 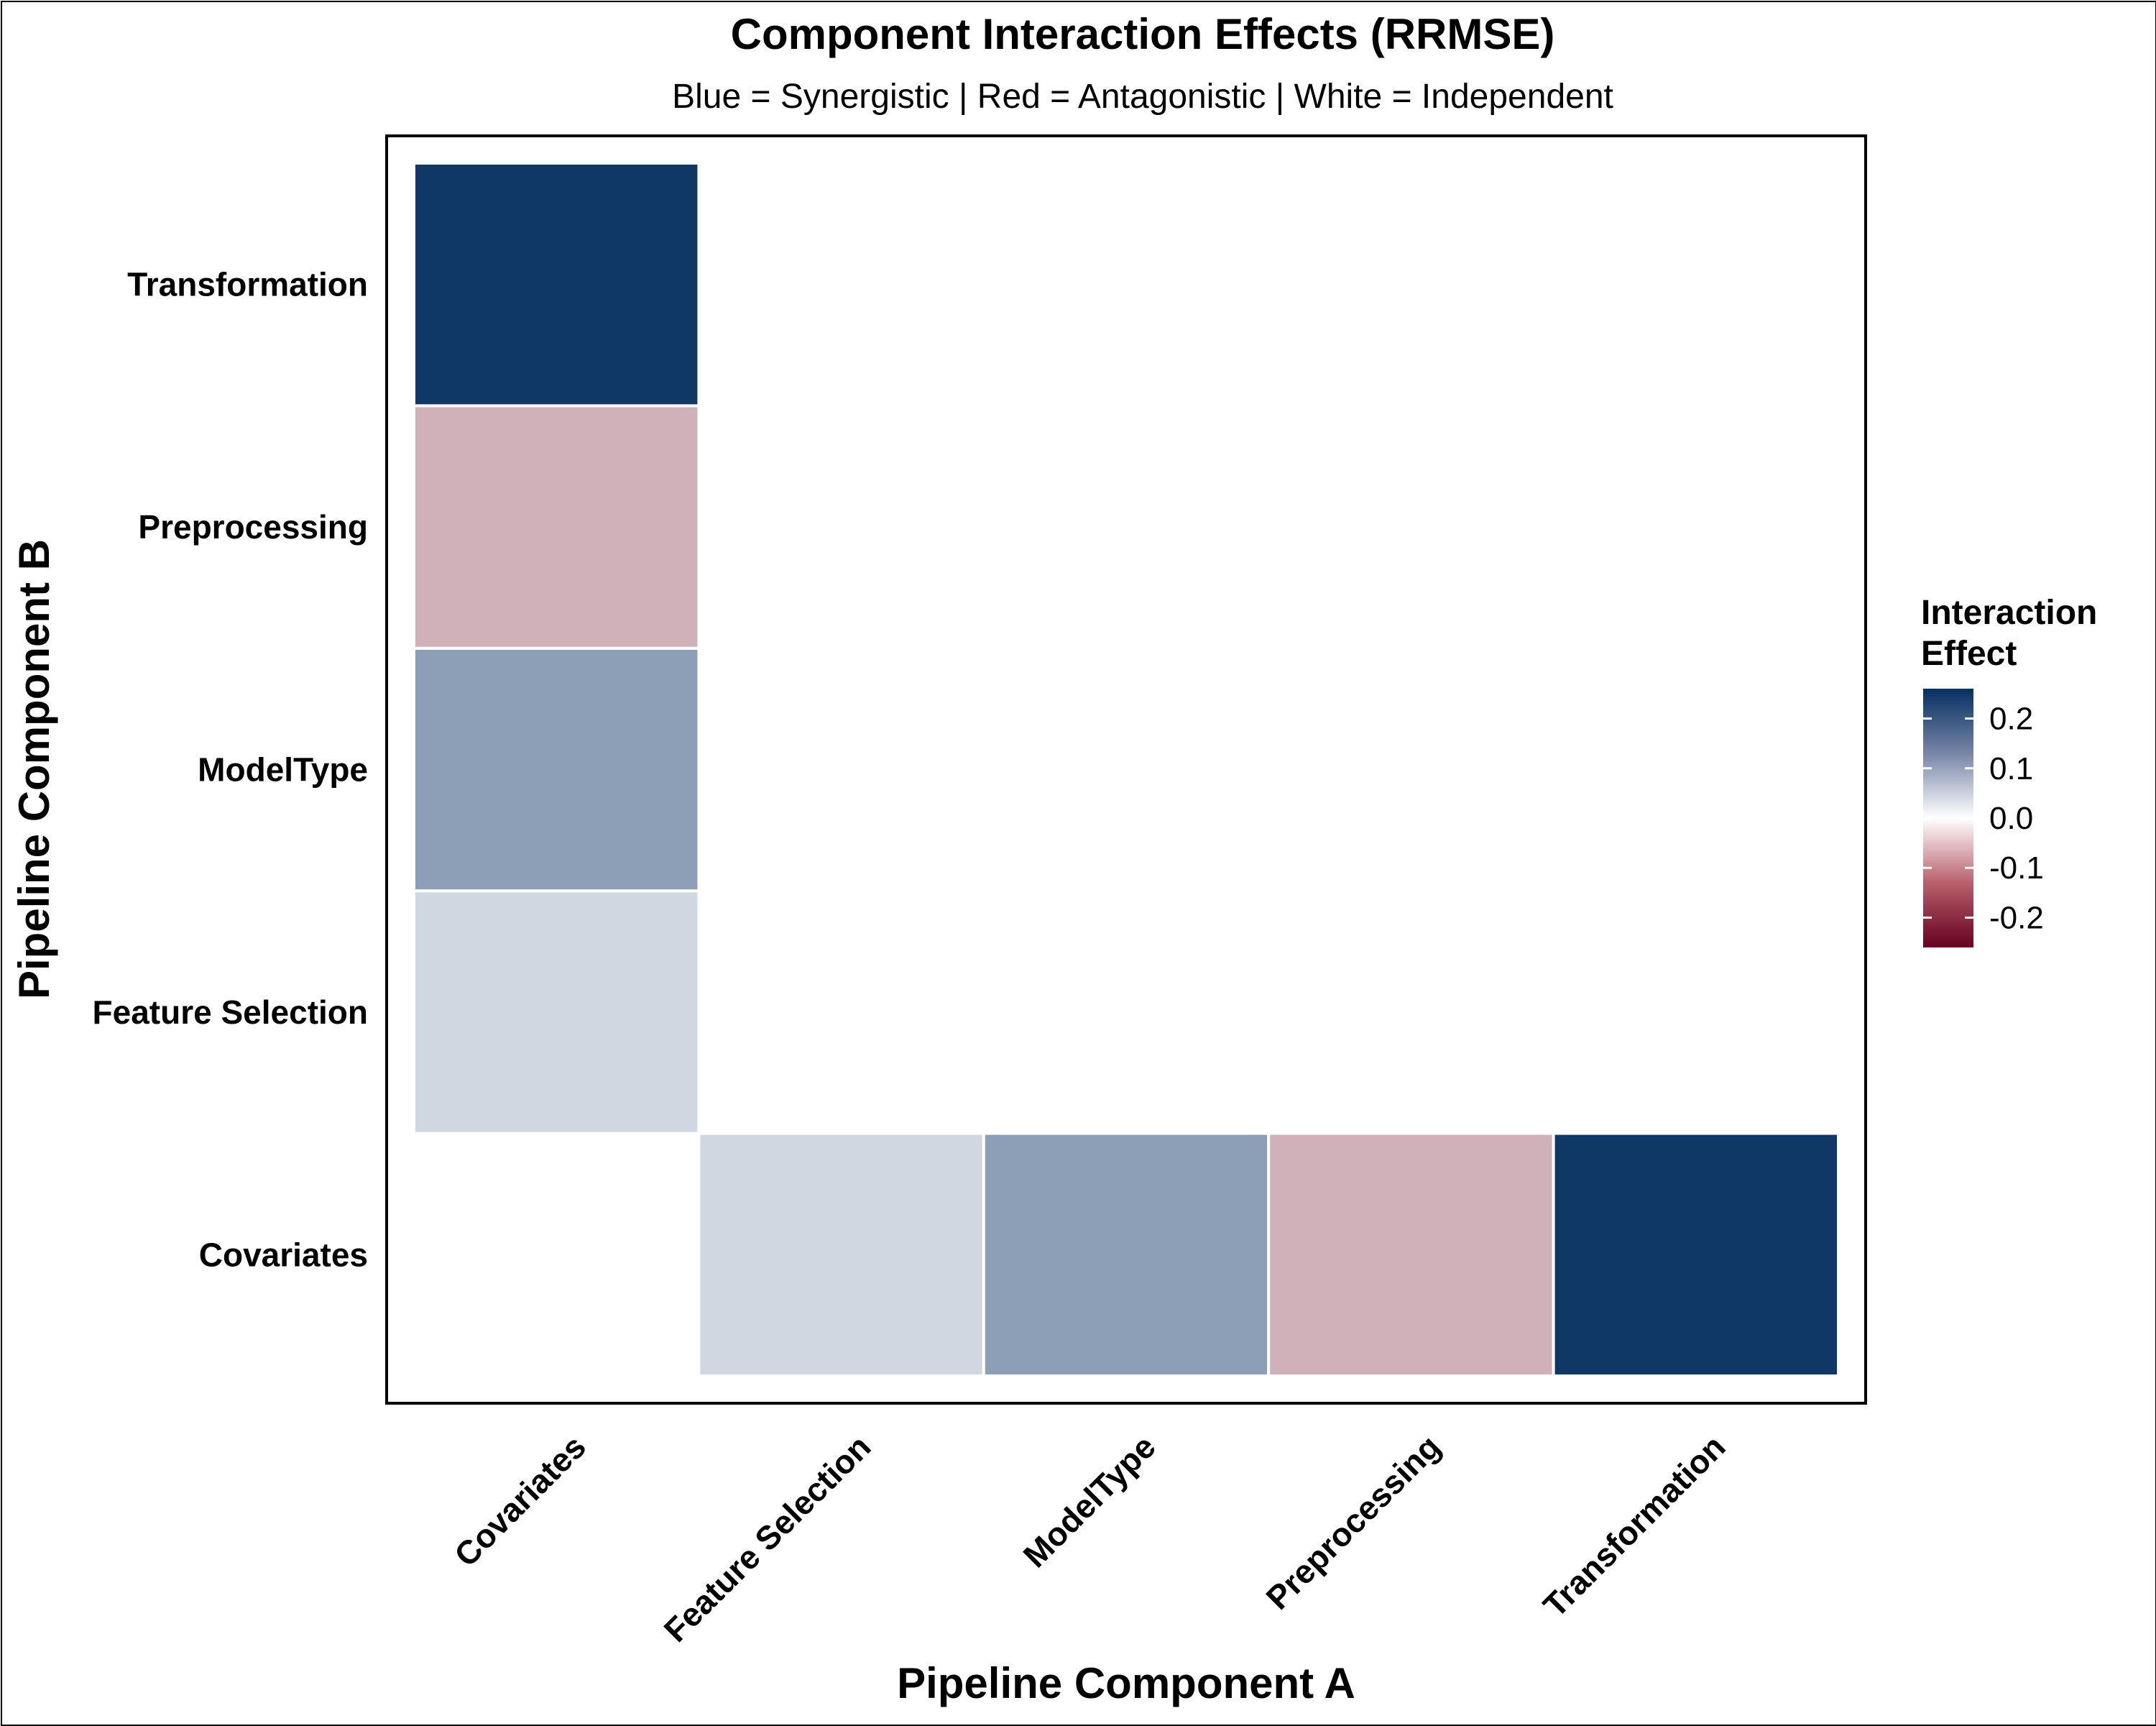 I want to click on x-axis-title: Pipeline Component A, so click(x=1126, y=1683).